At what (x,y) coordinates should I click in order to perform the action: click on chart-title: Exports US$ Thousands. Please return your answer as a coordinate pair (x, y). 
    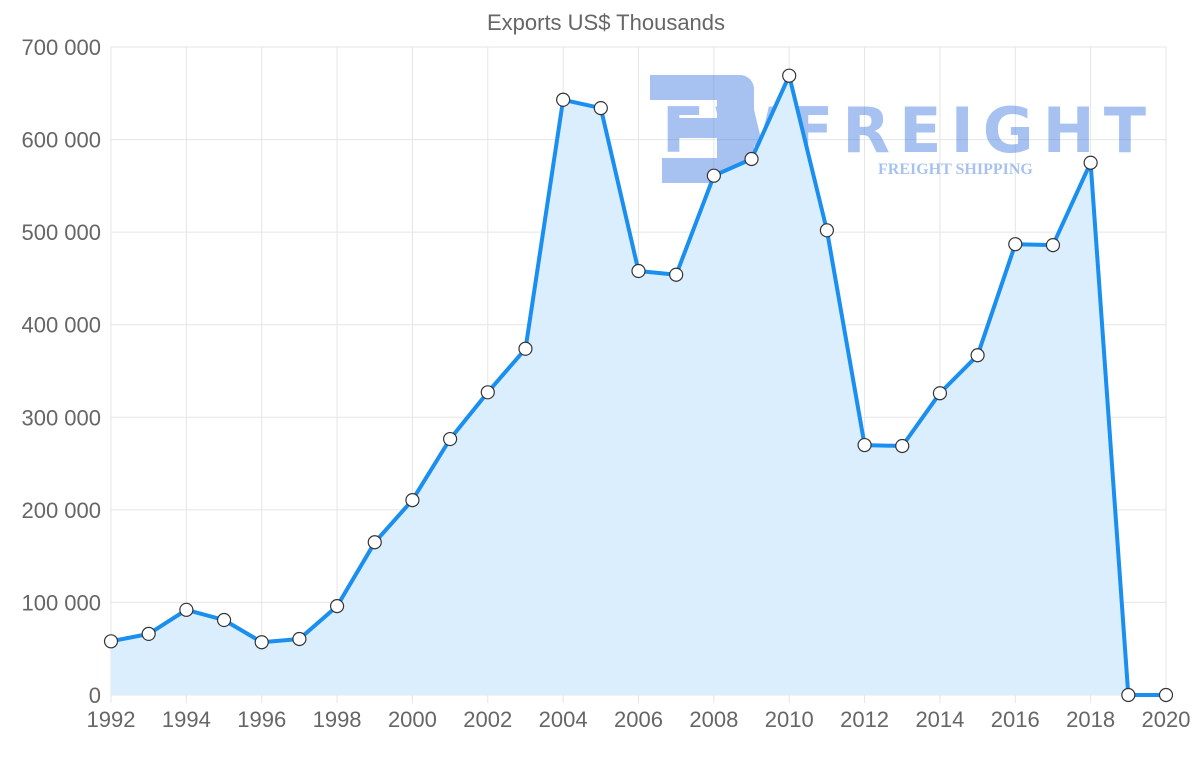
    Looking at the image, I should click on (606, 22).